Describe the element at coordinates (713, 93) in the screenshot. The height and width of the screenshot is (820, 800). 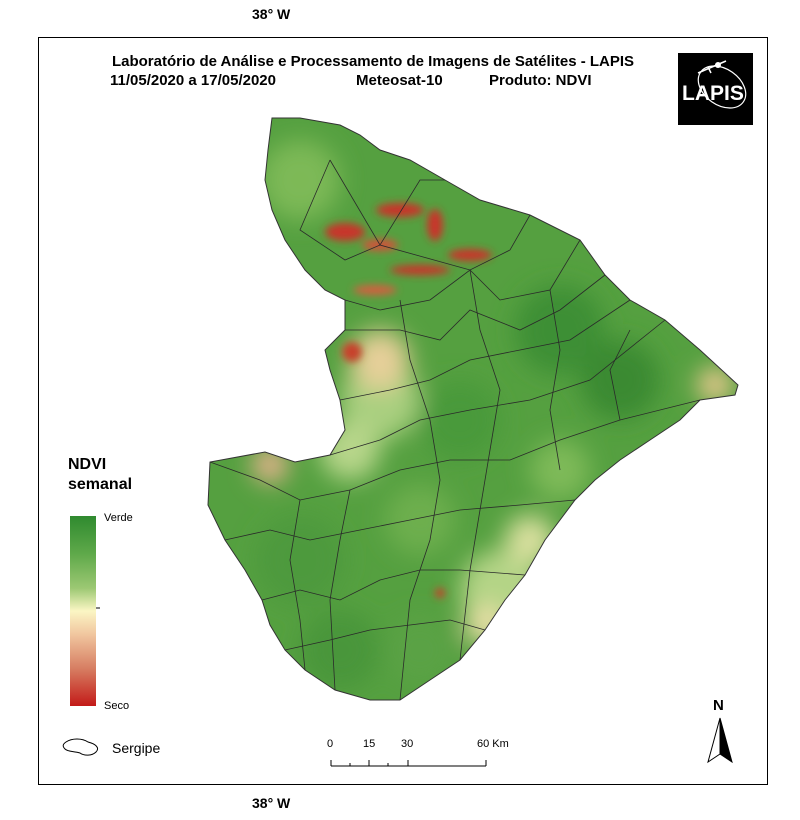
I see `lapis-logo-text: LAPIS` at that location.